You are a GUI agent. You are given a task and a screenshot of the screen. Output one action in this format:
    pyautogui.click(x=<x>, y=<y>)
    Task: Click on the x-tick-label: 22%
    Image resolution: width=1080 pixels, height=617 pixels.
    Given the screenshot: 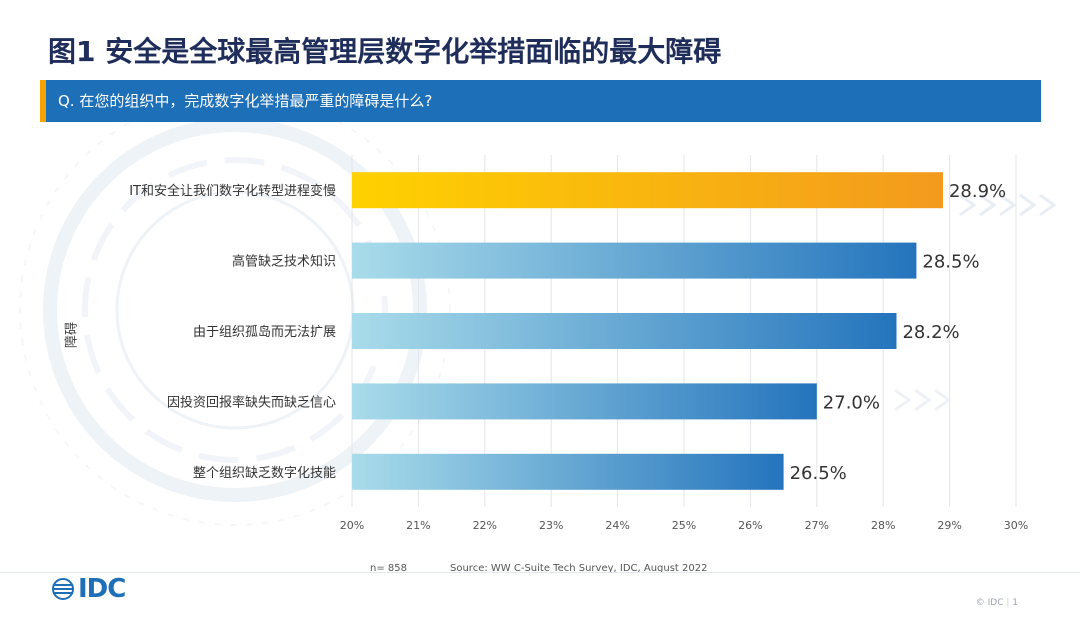 What is the action you would take?
    pyautogui.click(x=485, y=525)
    